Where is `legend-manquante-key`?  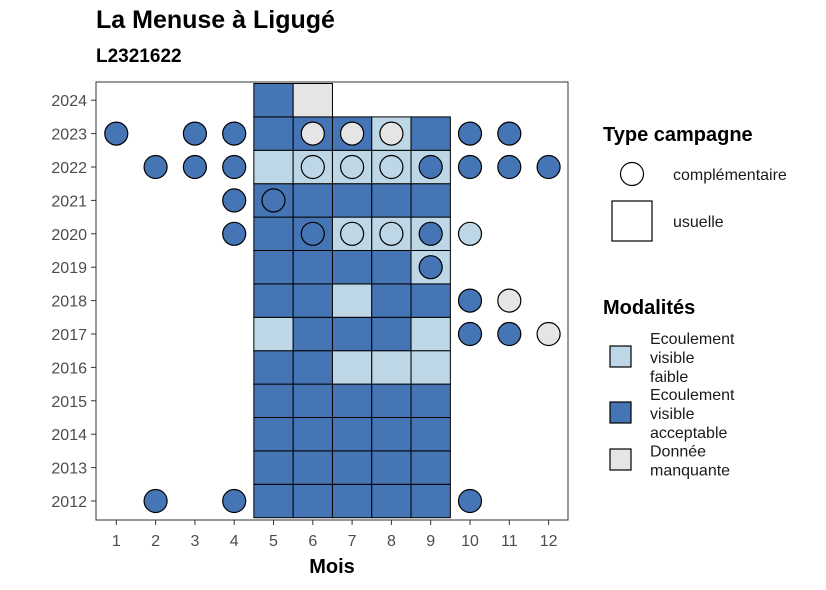
legend-manquante-key is located at coordinates (620, 459).